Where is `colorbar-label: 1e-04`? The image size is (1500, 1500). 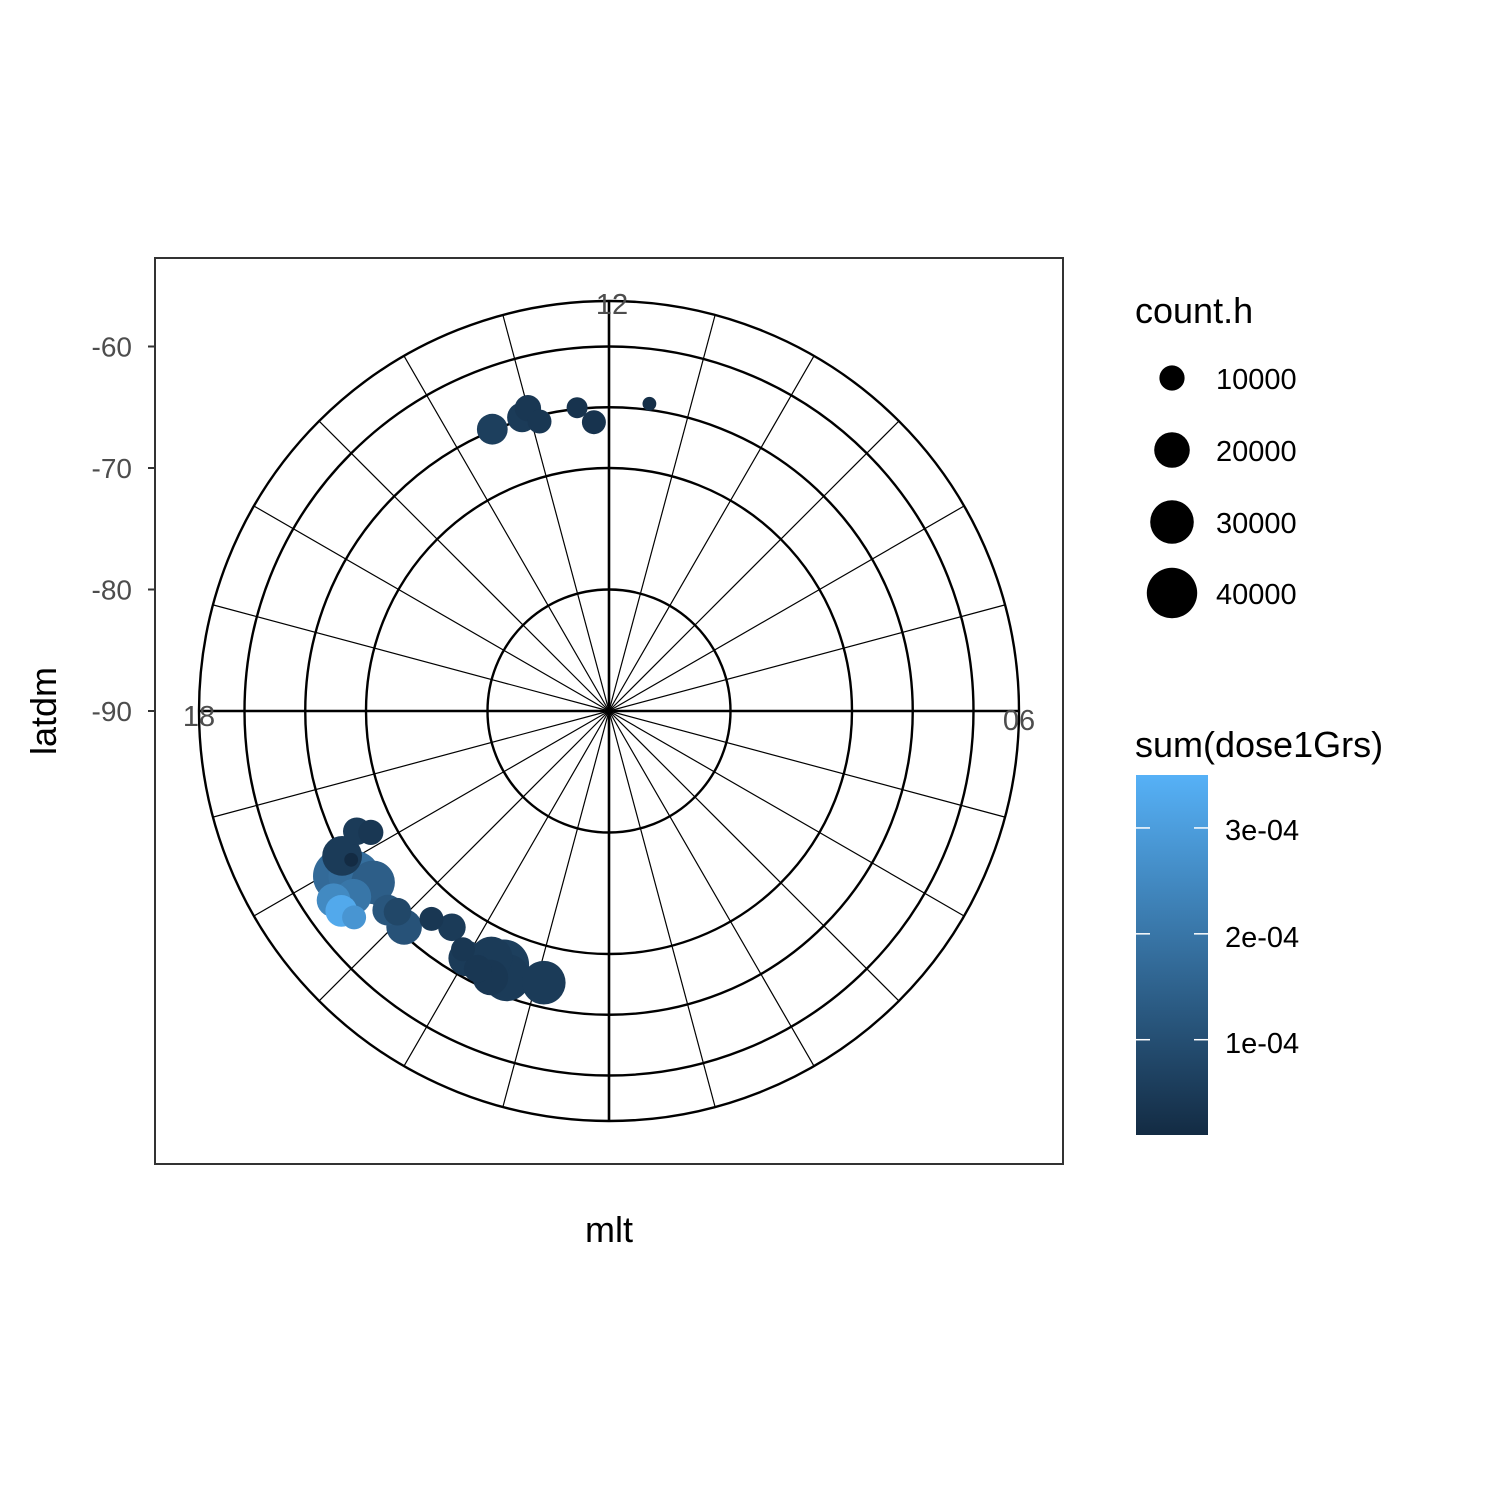
colorbar-label: 1e-04 is located at coordinates (1262, 1044).